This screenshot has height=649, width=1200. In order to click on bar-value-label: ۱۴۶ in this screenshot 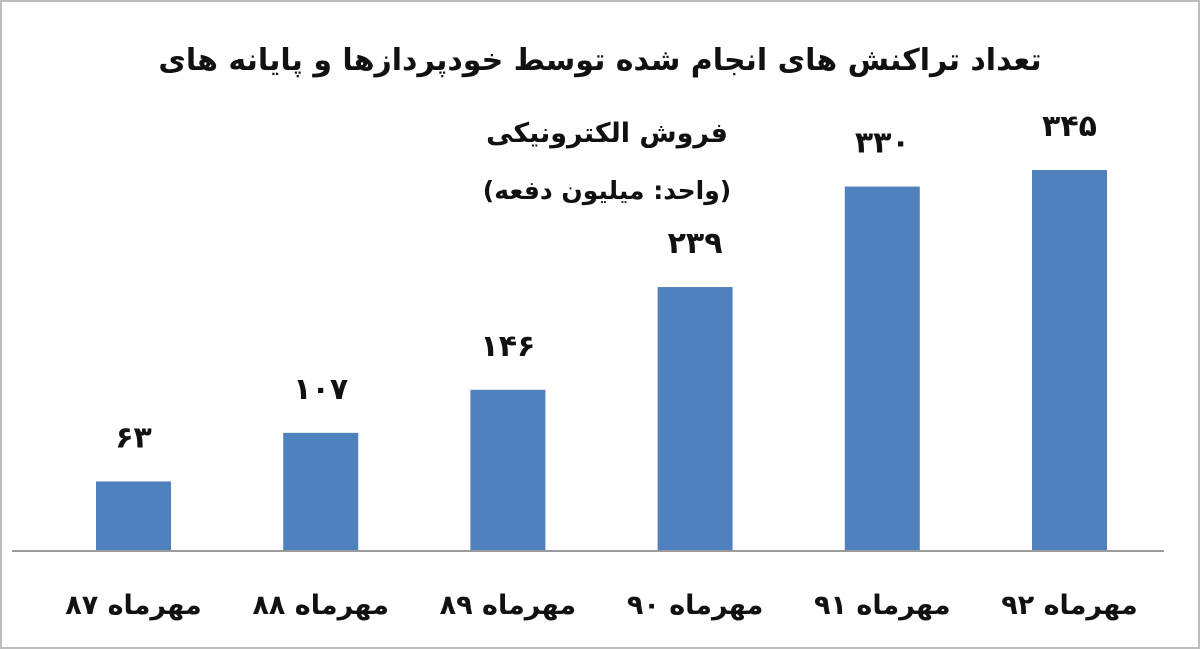, I will do `click(507, 346)`.